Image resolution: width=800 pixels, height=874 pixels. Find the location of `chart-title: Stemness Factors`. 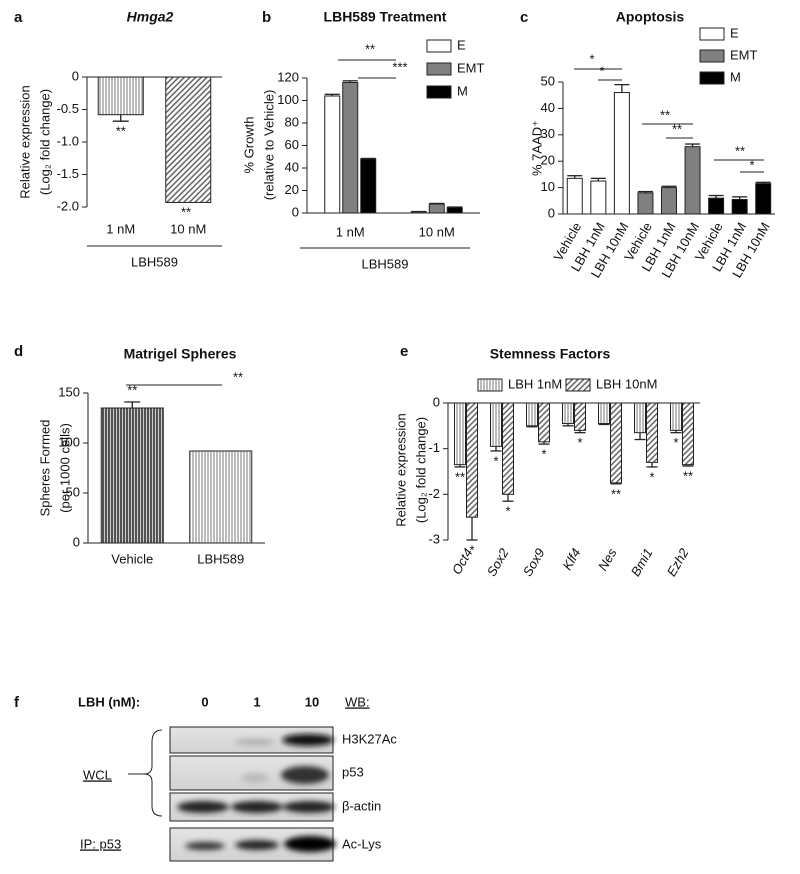

chart-title: Stemness Factors is located at coordinates (550, 354).